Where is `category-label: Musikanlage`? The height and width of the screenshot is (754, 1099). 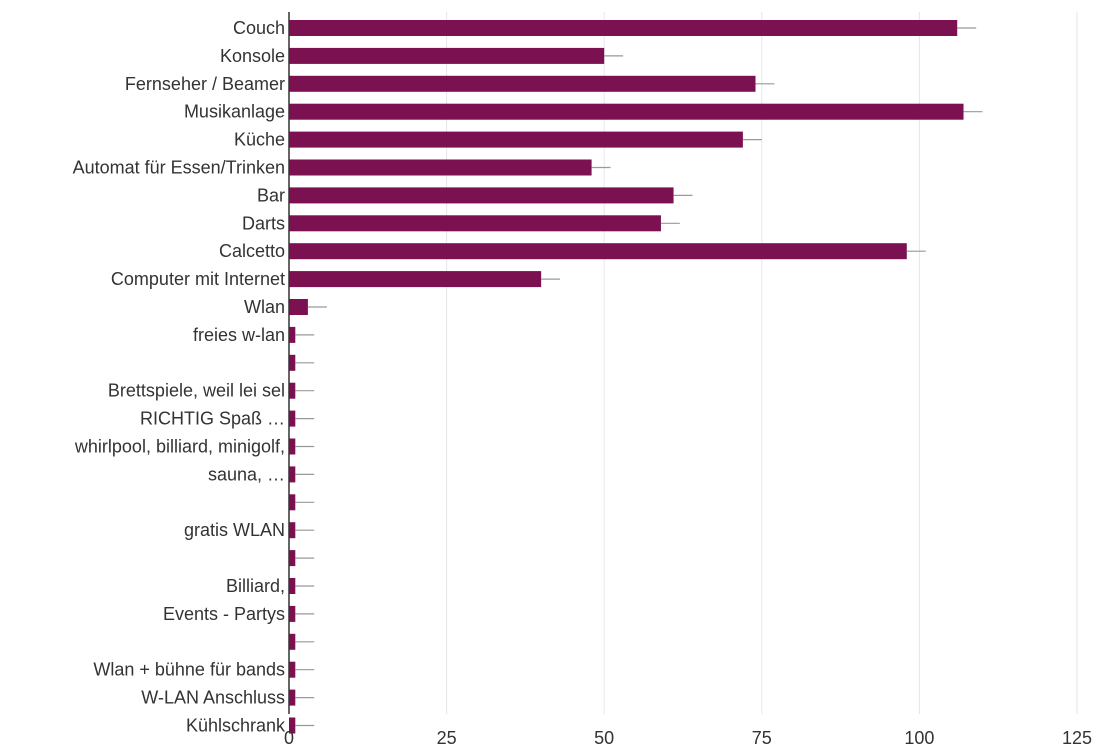 category-label: Musikanlage is located at coordinates (234, 112).